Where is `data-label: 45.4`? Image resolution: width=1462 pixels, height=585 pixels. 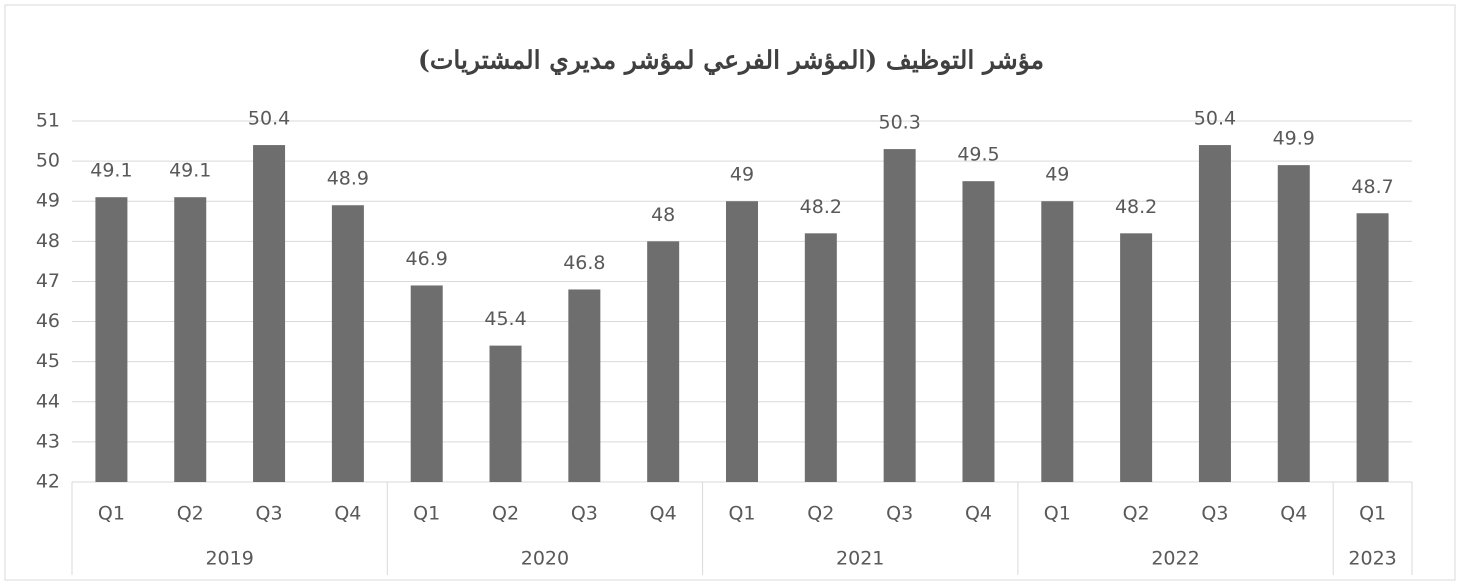
data-label: 45.4 is located at coordinates (505, 319).